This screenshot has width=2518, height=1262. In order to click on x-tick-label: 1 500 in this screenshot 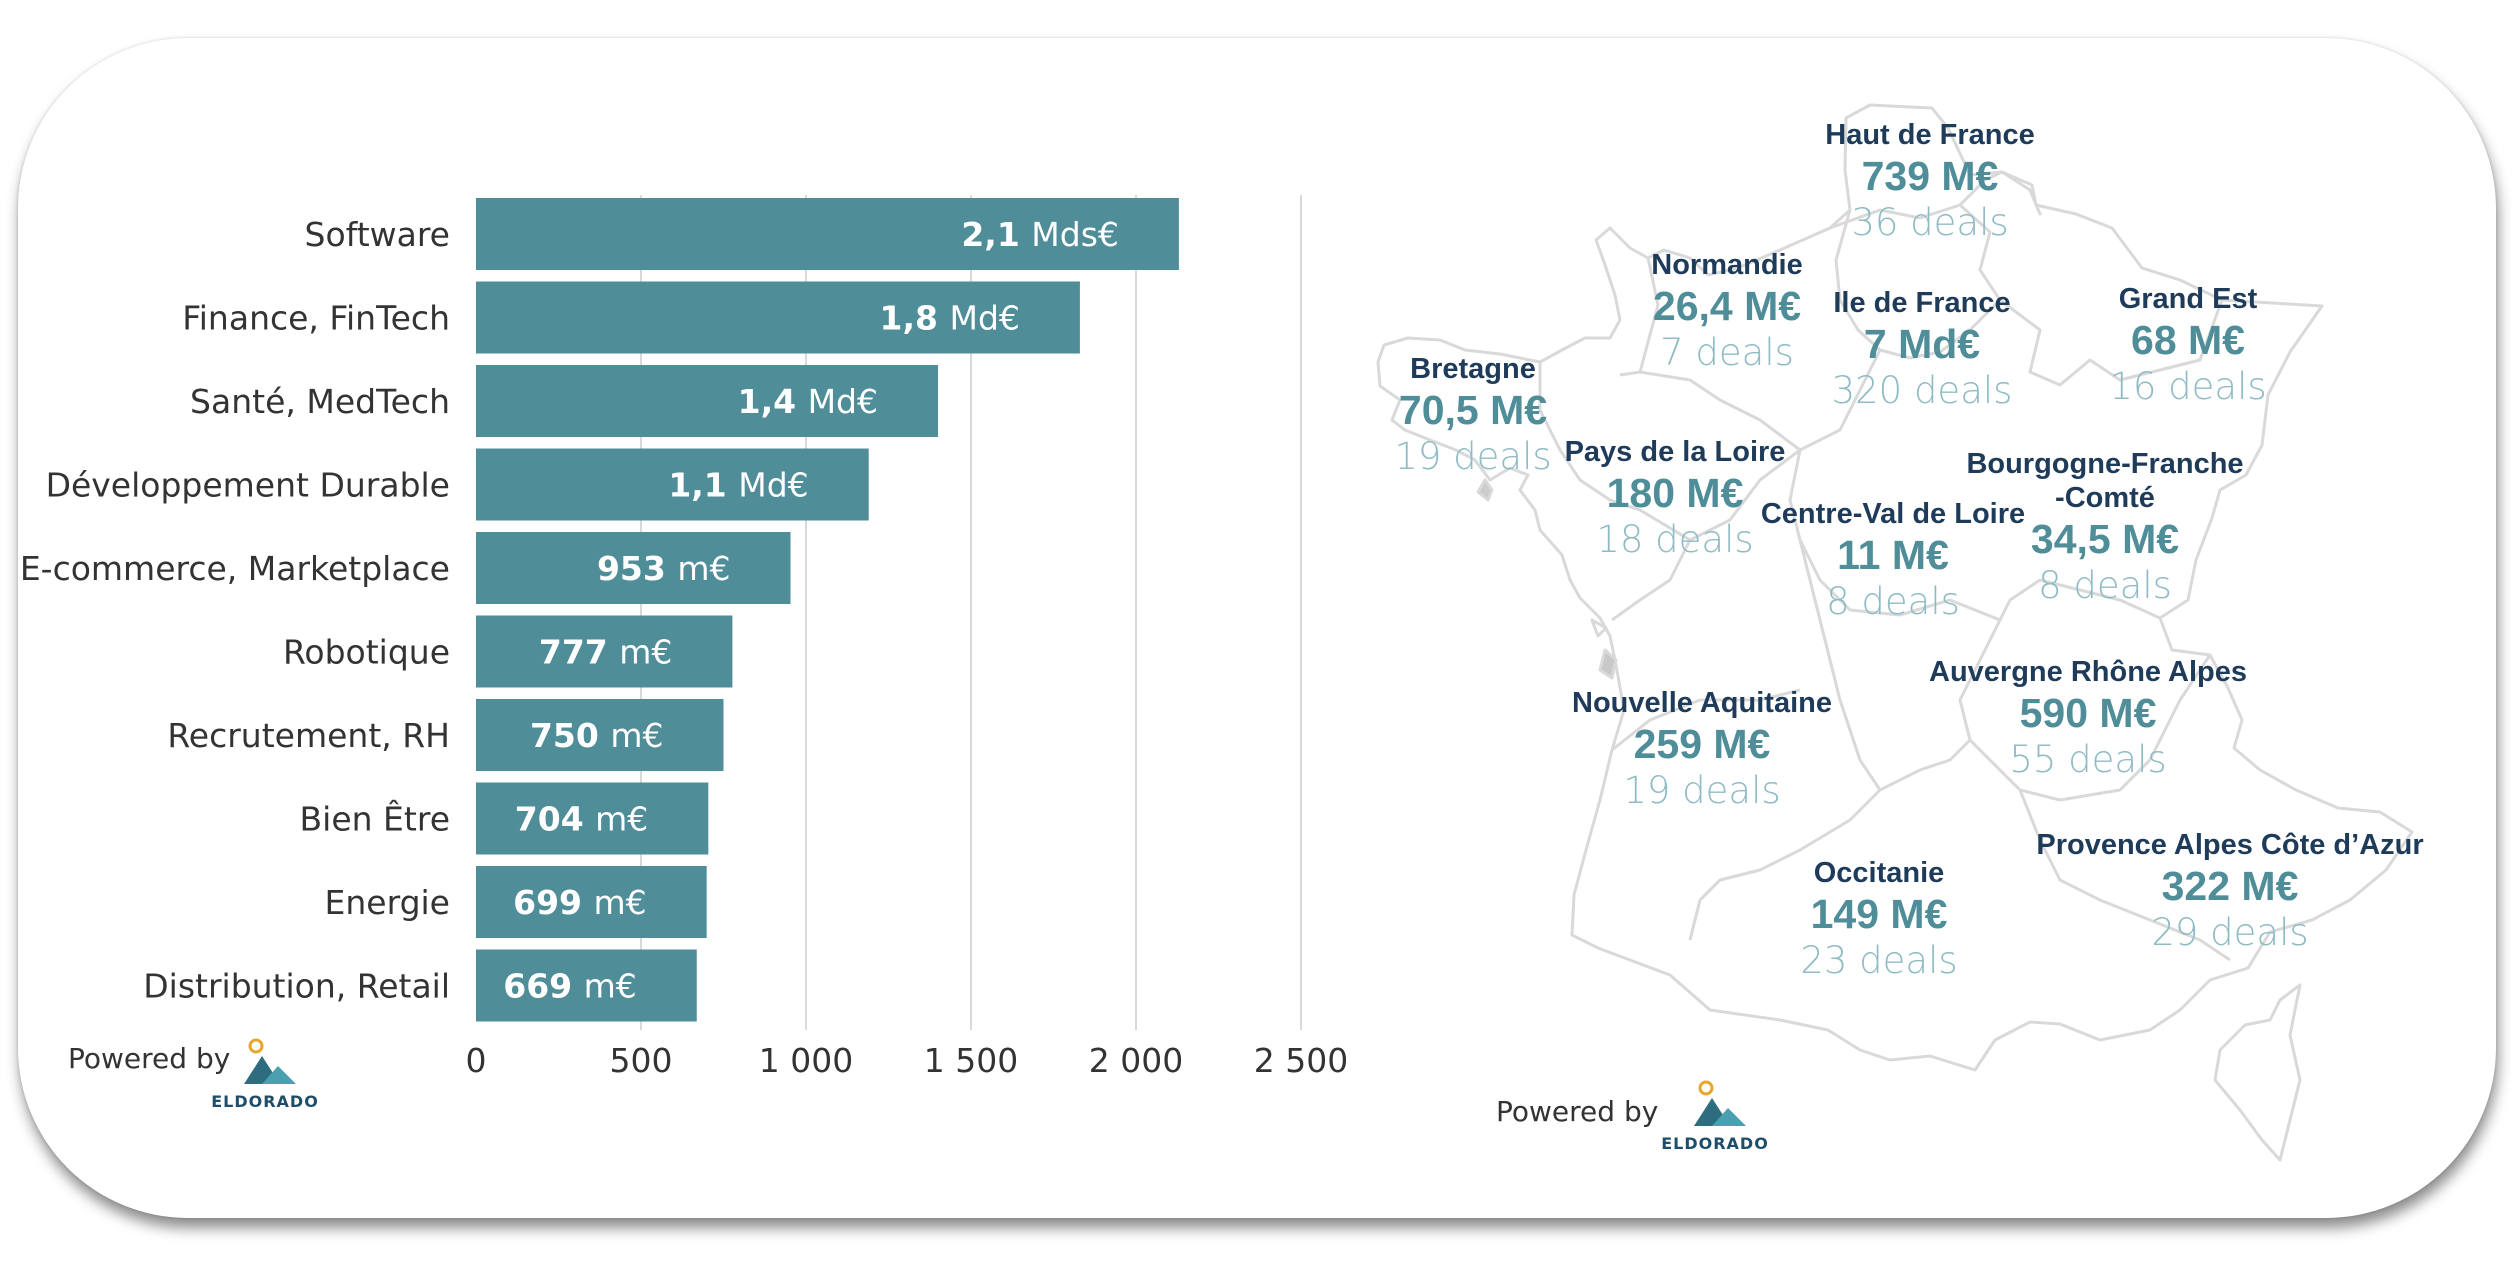, I will do `click(971, 1060)`.